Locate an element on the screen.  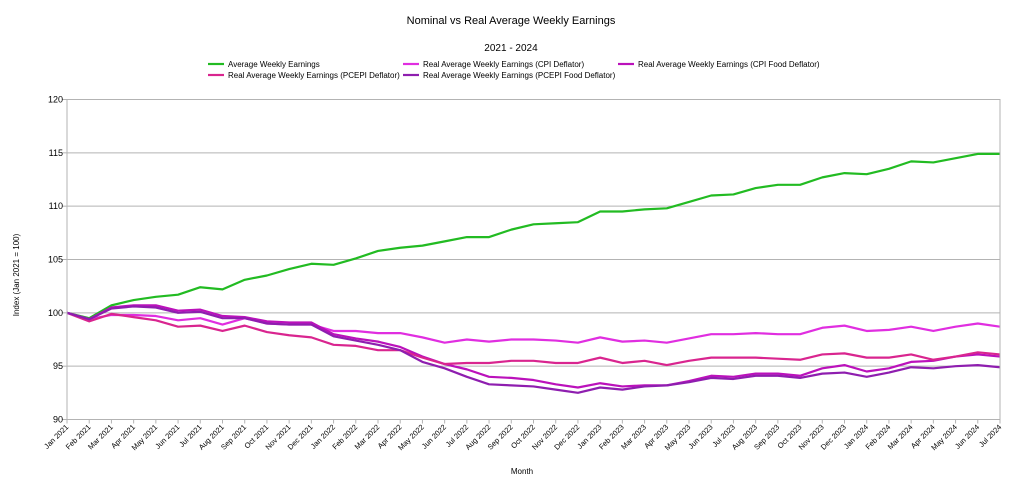
x-tick-label: Jun 2022 is located at coordinates (434, 437).